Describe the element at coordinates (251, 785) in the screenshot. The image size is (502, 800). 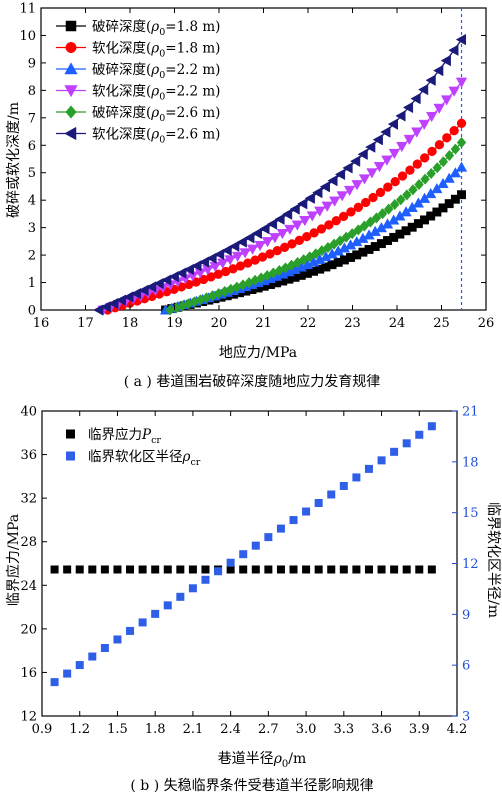
I see `chart-b-caption: ( b ) 失稳临界条件受巷道半径影响规律` at that location.